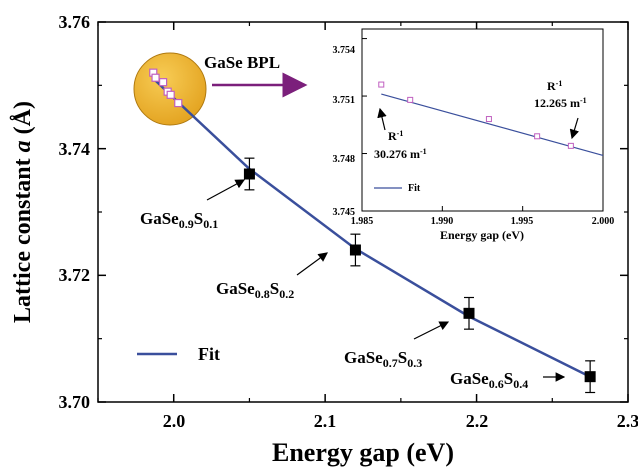 Image resolution: width=638 pixels, height=471 pixels. What do you see at coordinates (489, 380) in the screenshot?
I see `point-label: GaSe0.6S0.4` at bounding box center [489, 380].